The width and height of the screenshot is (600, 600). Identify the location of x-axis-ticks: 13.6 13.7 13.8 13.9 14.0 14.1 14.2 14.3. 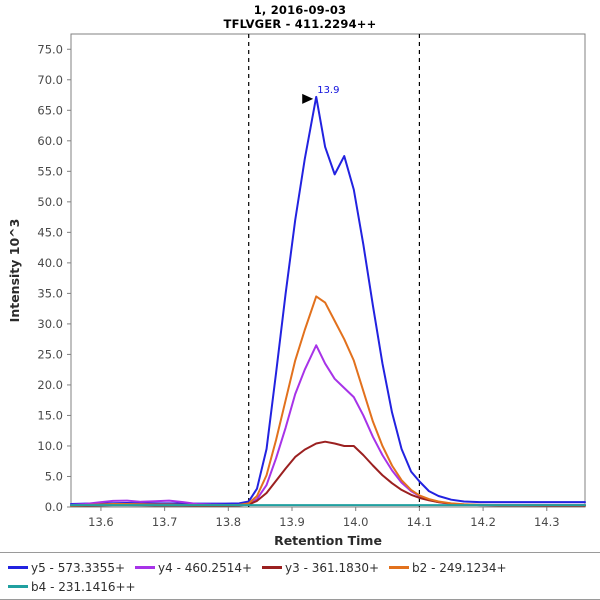
(324, 518).